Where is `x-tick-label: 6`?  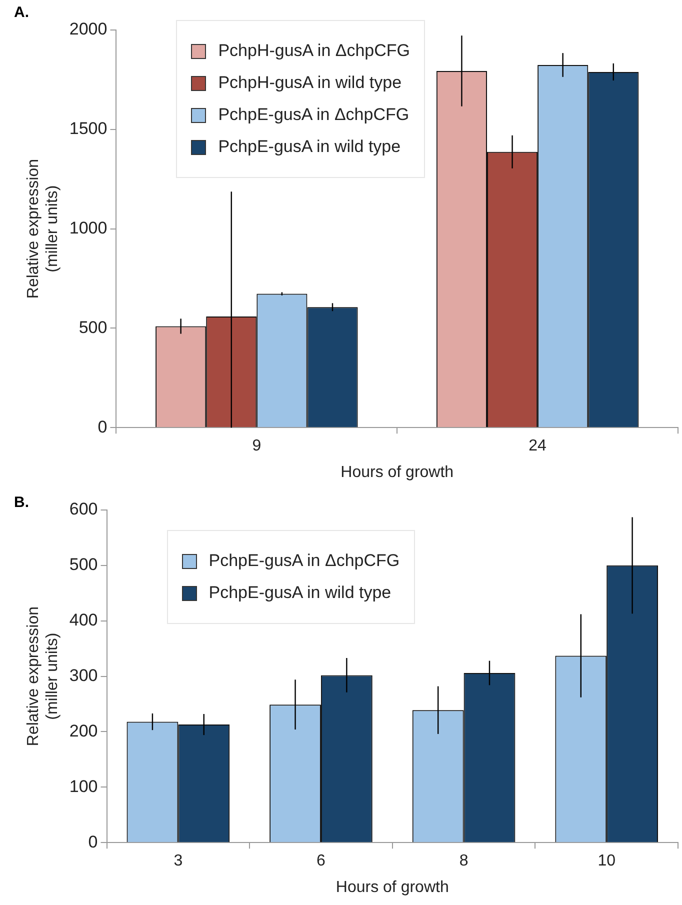 x-tick-label: 6 is located at coordinates (321, 861).